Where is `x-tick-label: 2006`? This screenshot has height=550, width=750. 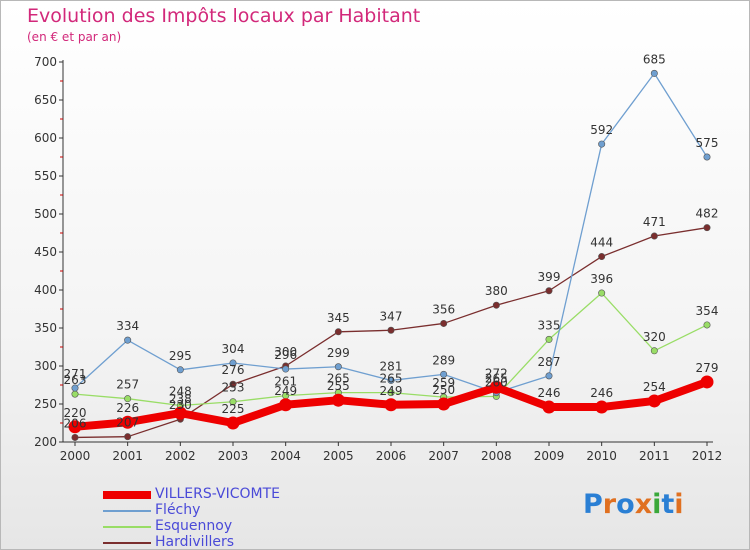 x-tick-label: 2006 is located at coordinates (391, 456).